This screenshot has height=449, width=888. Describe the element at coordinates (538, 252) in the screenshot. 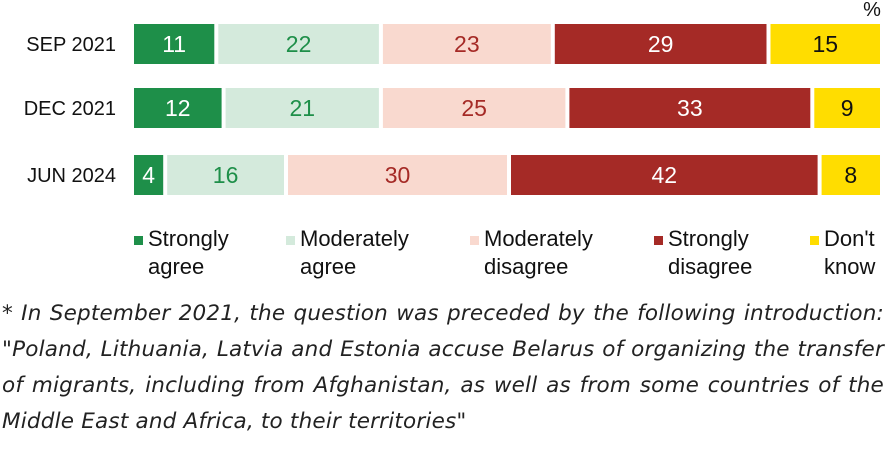

I see `legend-label: Moderately disagree` at that location.